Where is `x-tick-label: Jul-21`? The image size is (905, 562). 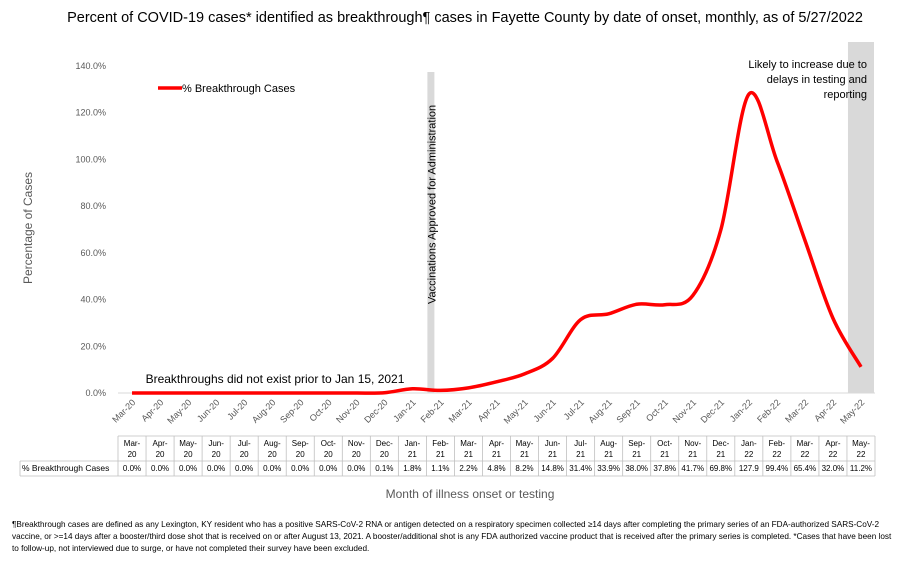 x-tick-label: Jul-21 is located at coordinates (574, 409).